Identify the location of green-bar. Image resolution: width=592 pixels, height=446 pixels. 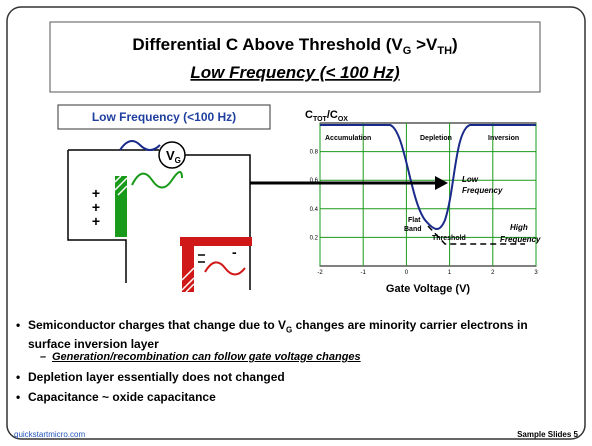
(121, 206).